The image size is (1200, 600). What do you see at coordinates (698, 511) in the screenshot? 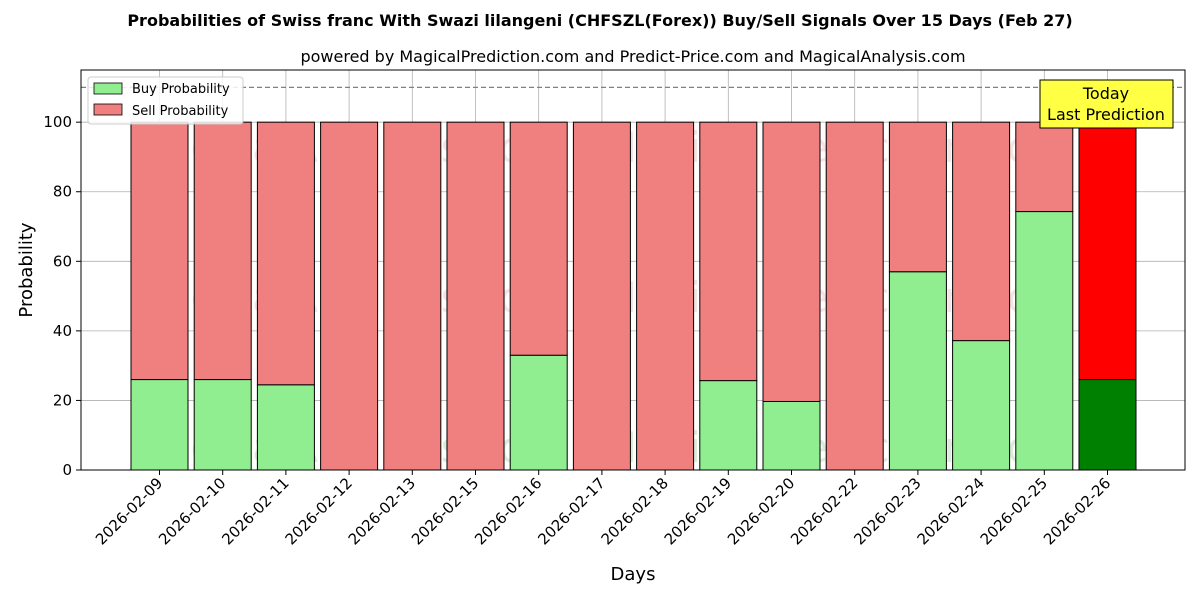
I see `x-tick-label: 2026-02-19` at bounding box center [698, 511].